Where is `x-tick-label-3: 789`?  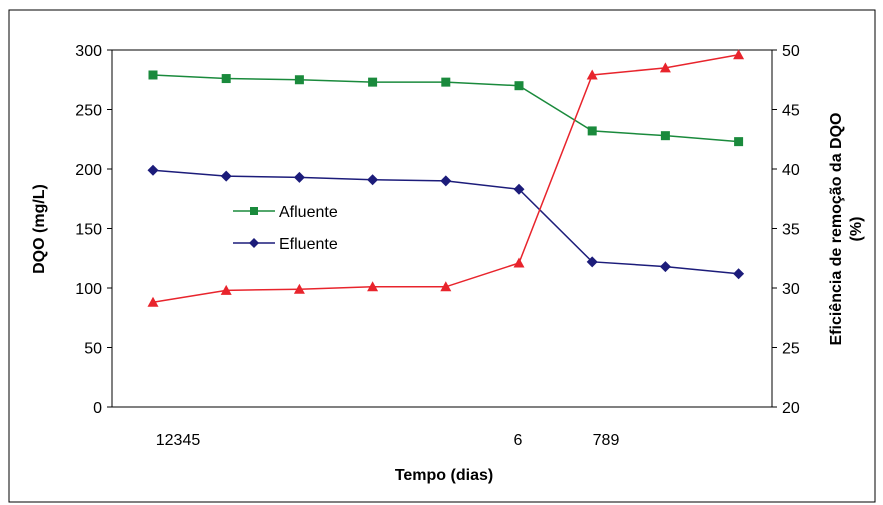
x-tick-label-3: 789 is located at coordinates (606, 440).